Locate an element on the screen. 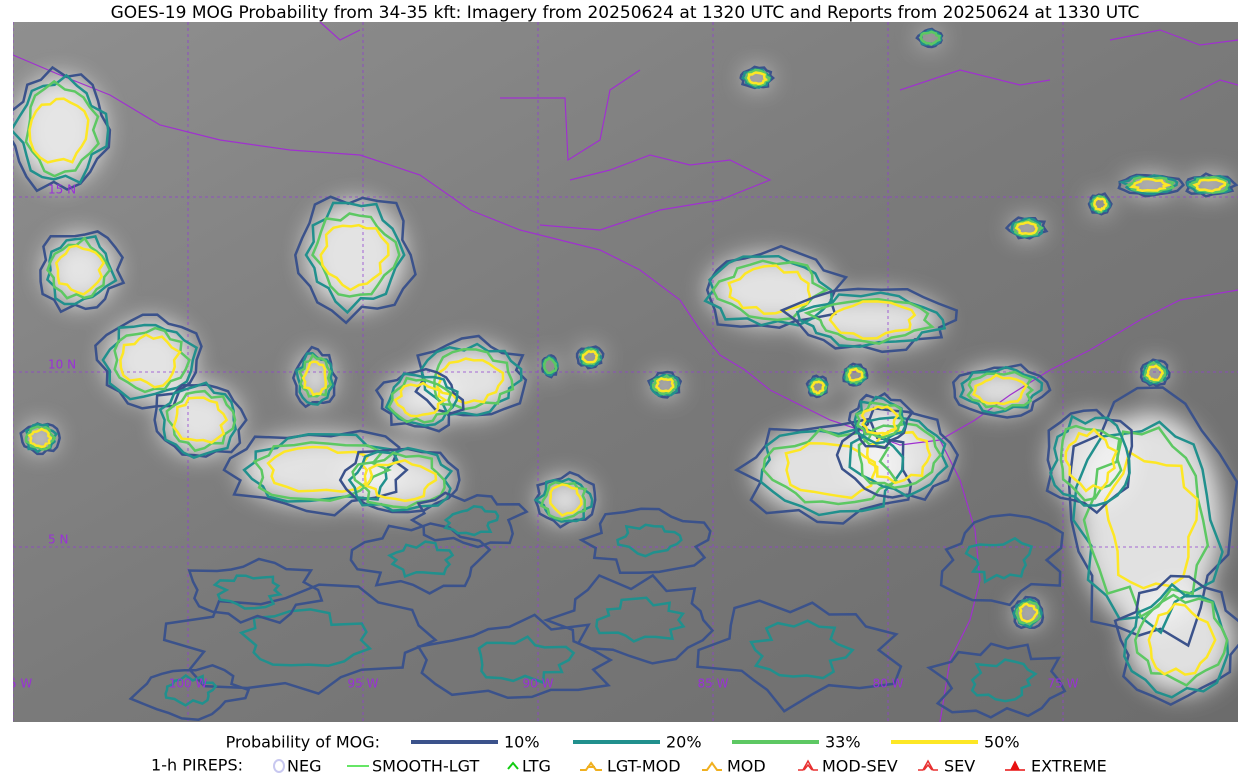 The height and width of the screenshot is (782, 1250). longitude-label: 85 W is located at coordinates (713, 684).